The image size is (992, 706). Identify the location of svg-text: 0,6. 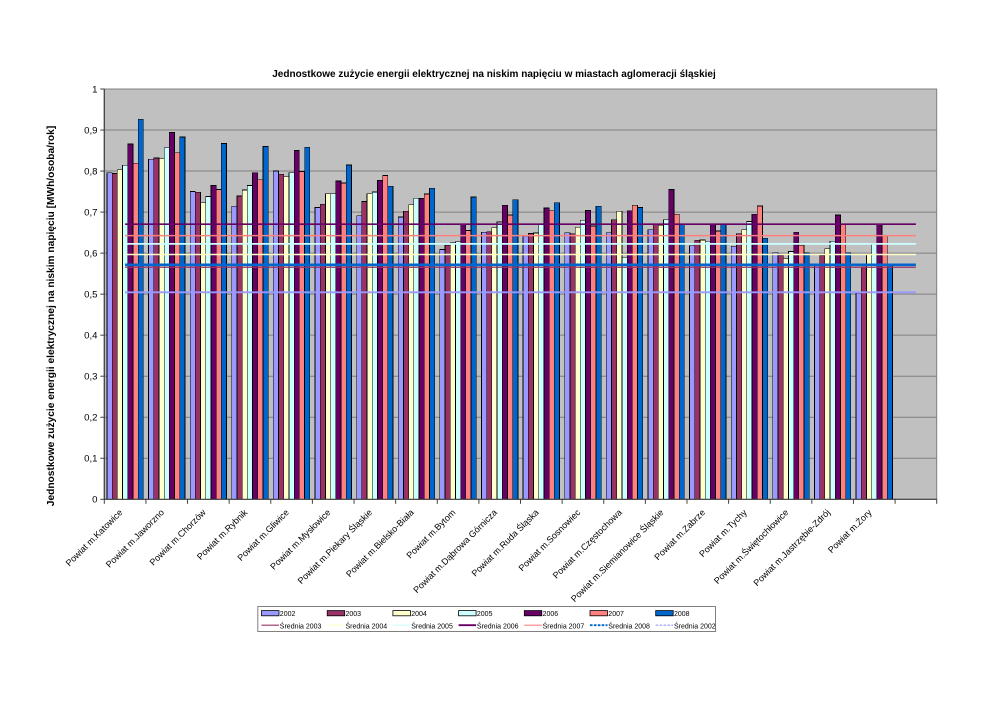
(90, 254).